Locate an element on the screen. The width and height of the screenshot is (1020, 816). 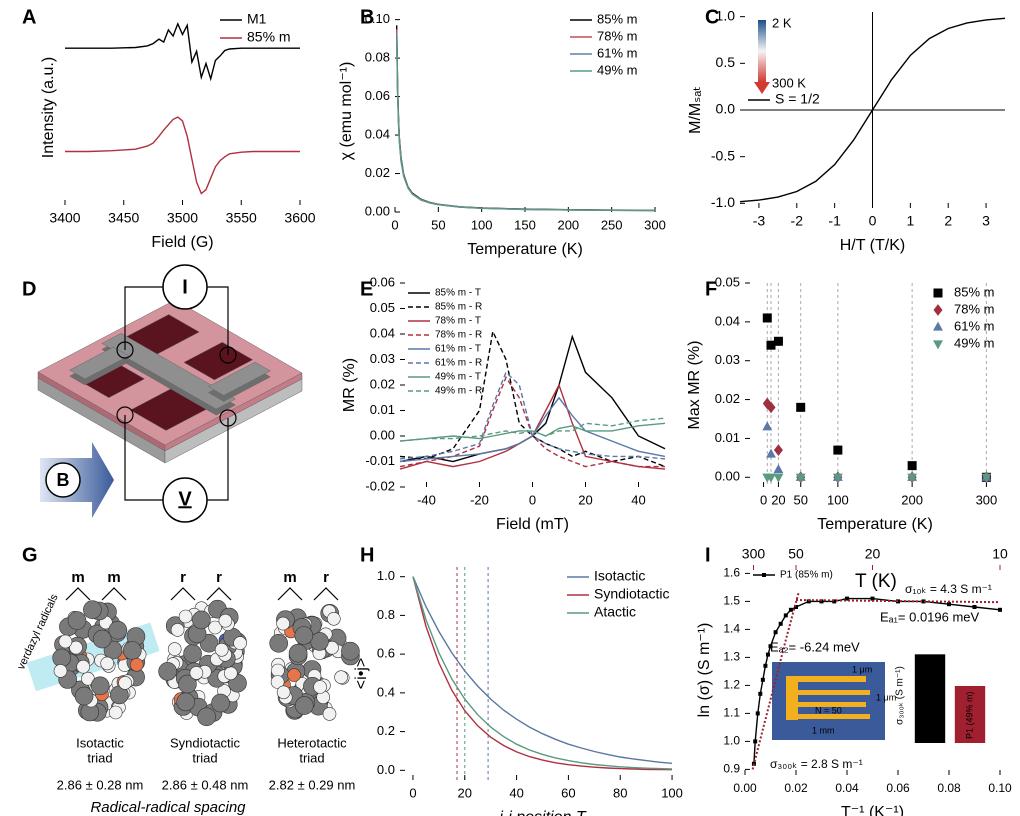
x2-tick-label: 10 is located at coordinates (1000, 554).